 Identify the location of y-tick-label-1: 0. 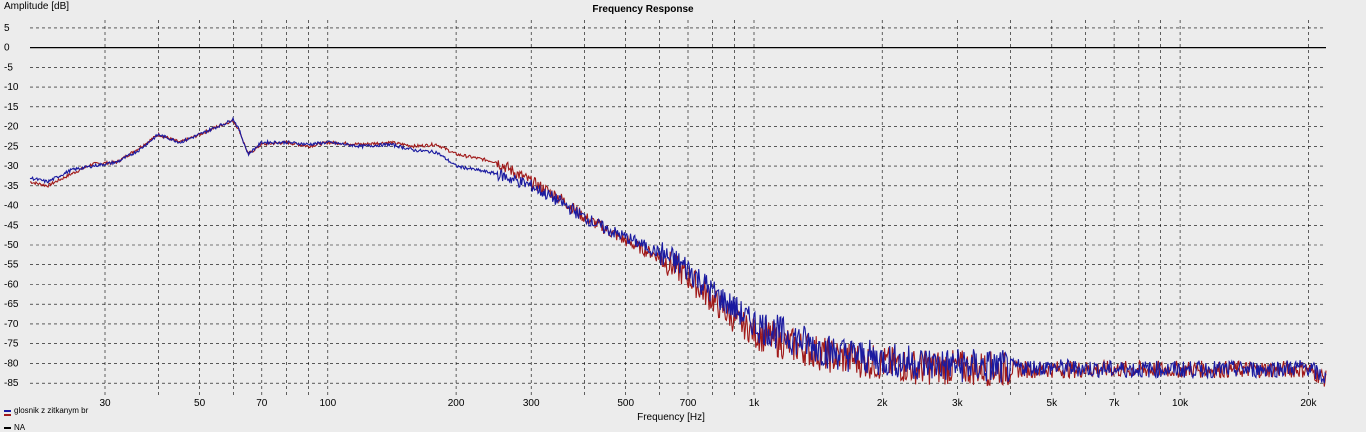
(7, 48).